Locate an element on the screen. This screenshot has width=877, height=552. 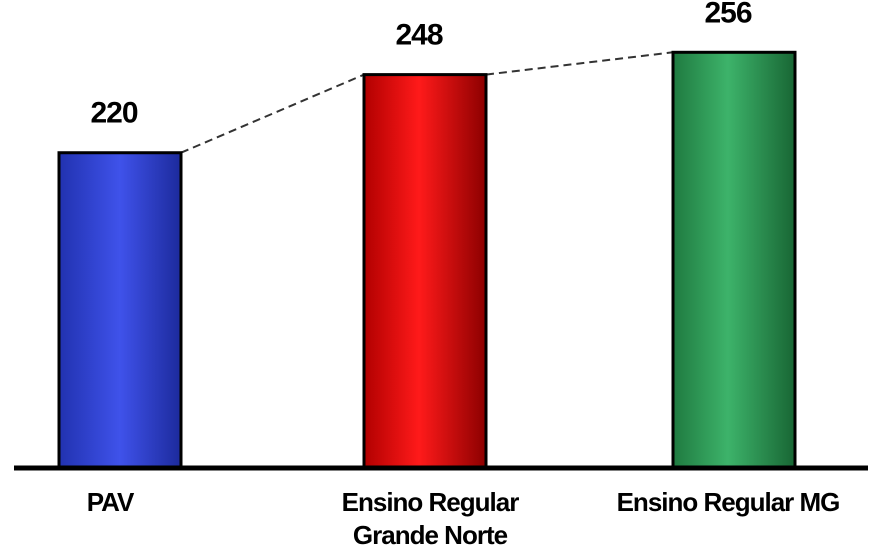
category-label-3: Ensino Regular MG is located at coordinates (728, 502).